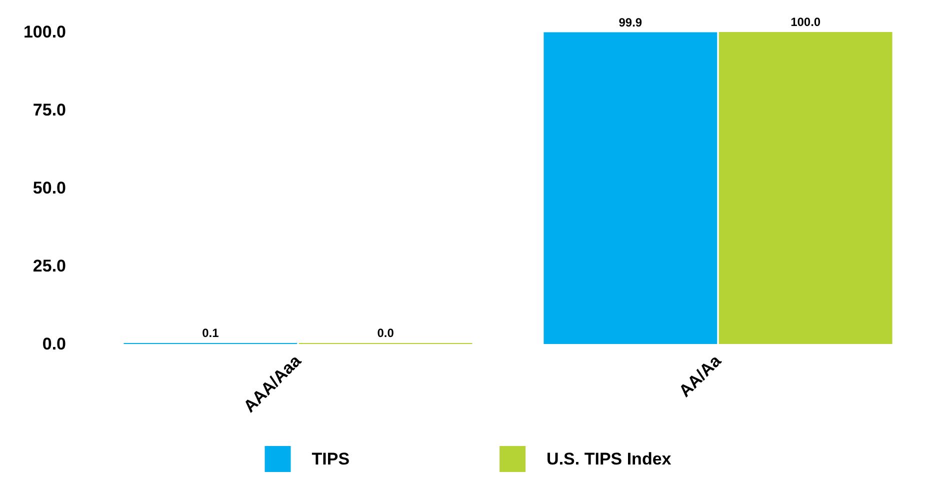  I want to click on y-tick-label: 50.0, so click(49, 188).